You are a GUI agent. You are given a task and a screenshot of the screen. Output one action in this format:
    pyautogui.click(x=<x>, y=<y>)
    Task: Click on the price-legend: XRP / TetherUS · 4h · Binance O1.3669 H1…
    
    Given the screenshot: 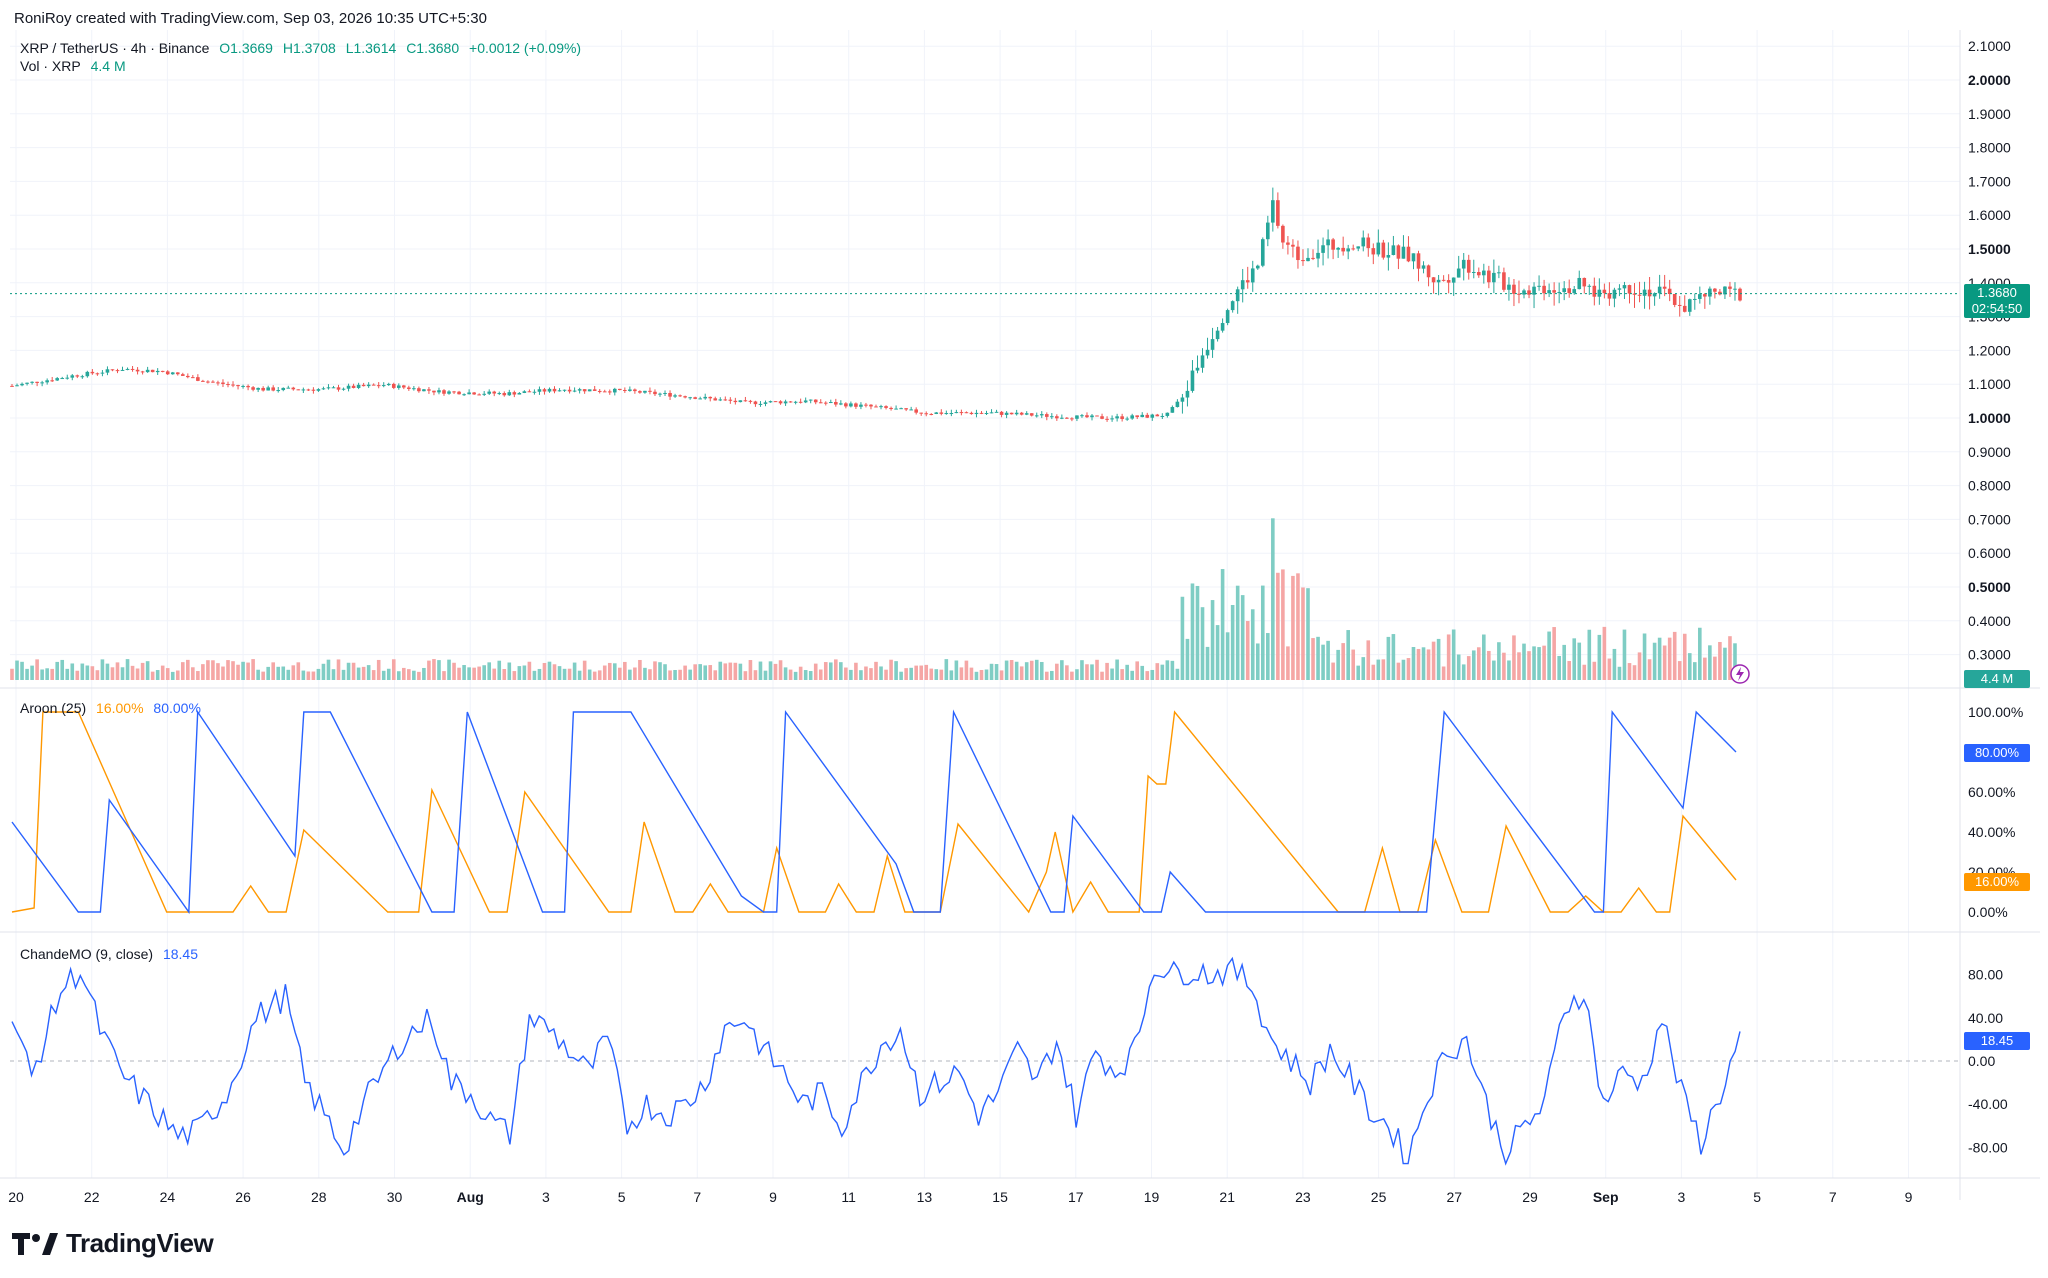 What is the action you would take?
    pyautogui.click(x=303, y=48)
    